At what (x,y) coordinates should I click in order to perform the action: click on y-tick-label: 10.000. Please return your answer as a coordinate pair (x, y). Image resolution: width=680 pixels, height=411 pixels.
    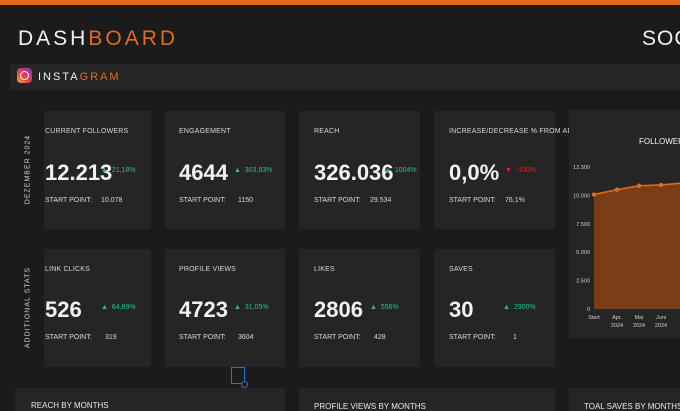
    Looking at the image, I should click on (581, 196).